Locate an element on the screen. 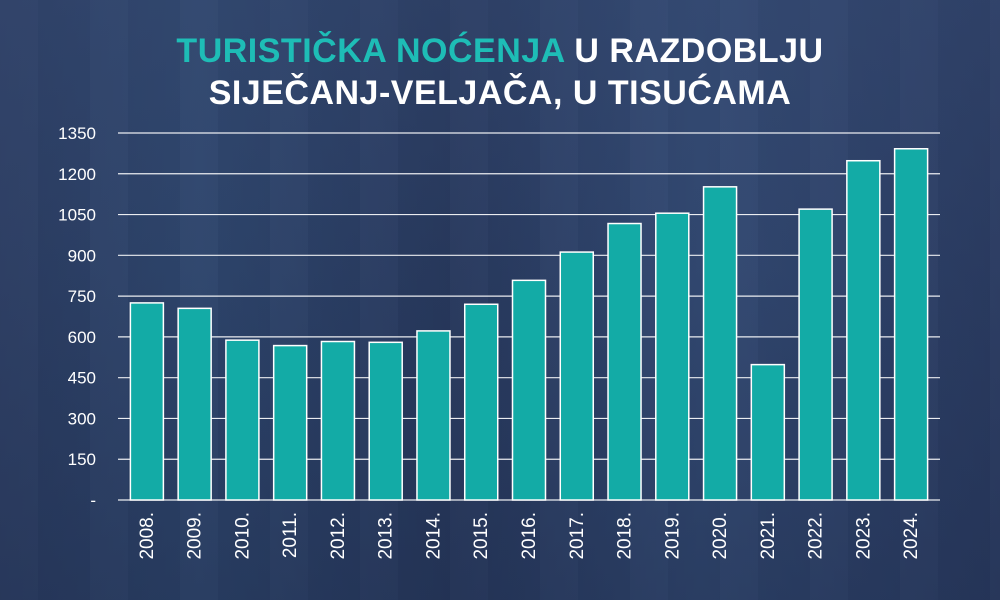 Image resolution: width=1000 pixels, height=600 pixels. title-highlight: TURISTIČKA NOĆENJA is located at coordinates (370, 51).